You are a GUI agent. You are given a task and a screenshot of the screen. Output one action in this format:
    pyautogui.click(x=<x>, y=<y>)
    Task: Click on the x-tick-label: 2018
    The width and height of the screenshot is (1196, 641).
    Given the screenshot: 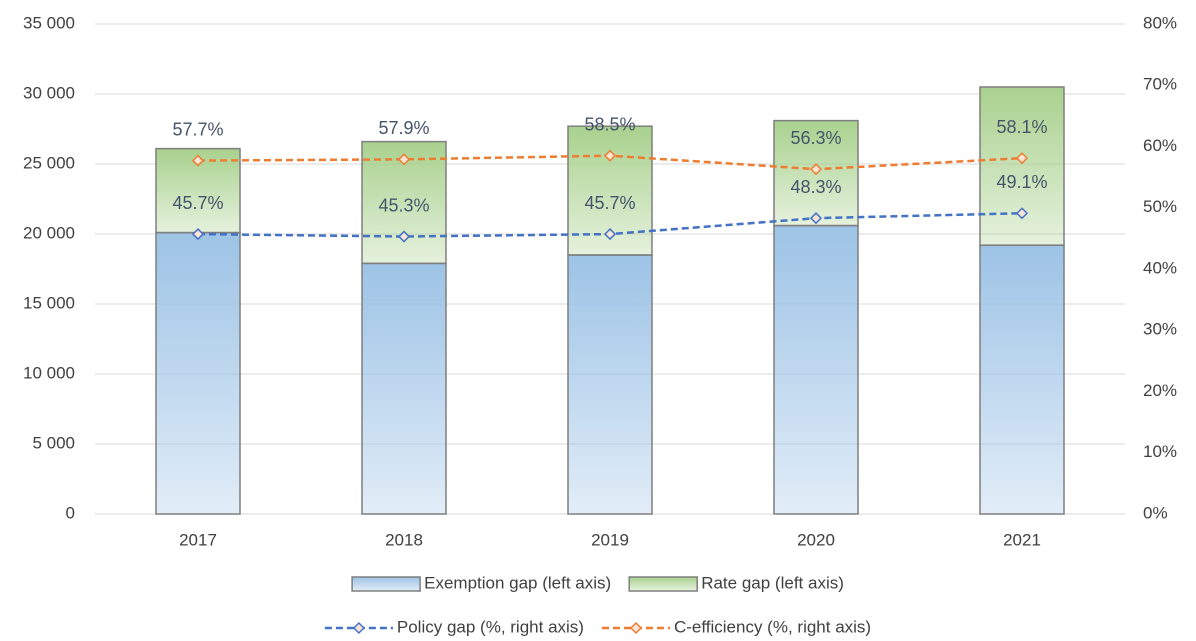 What is the action you would take?
    pyautogui.click(x=404, y=539)
    